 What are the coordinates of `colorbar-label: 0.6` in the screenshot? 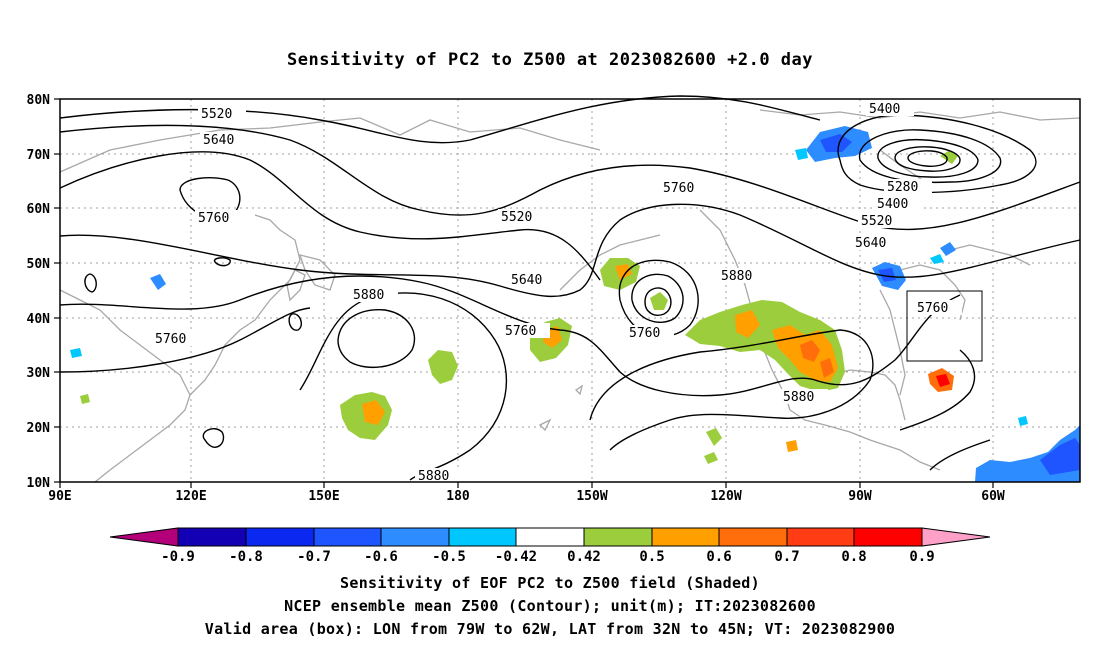 It's located at (718, 557).